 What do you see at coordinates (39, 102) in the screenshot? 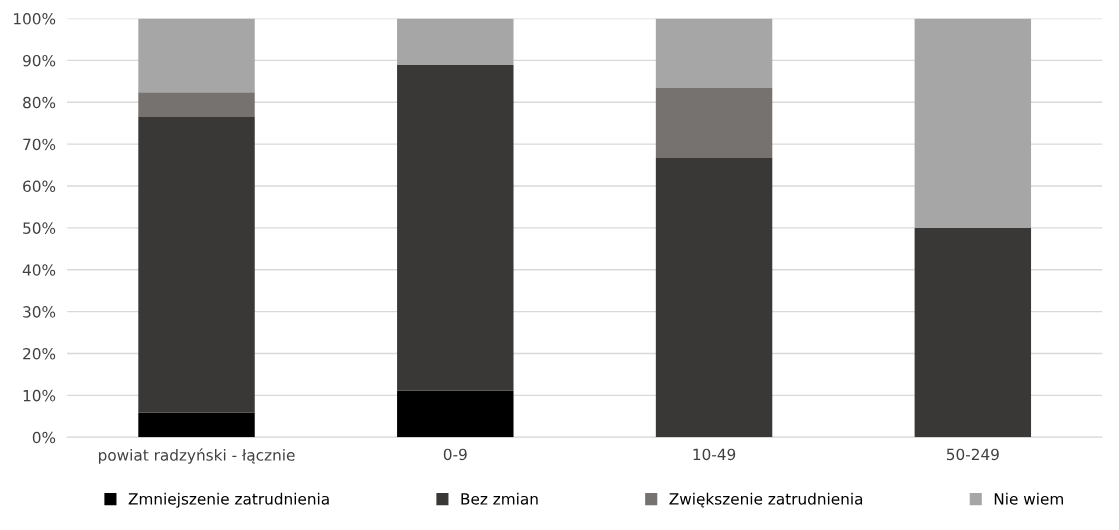
I see `y-tick-label: 80%` at bounding box center [39, 102].